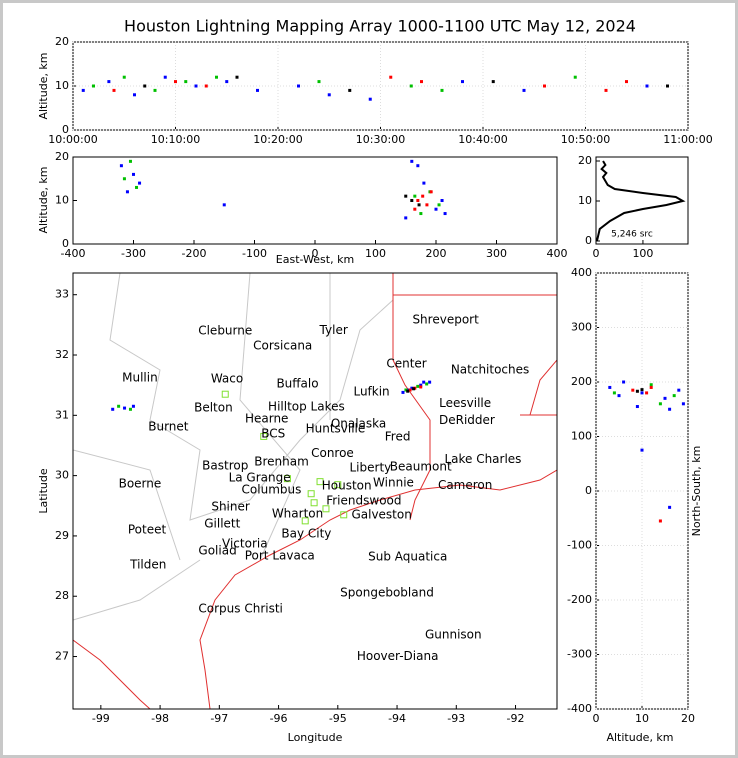 This screenshot has width=738, height=758. I want to click on city-label: Friendswood, so click(363, 500).